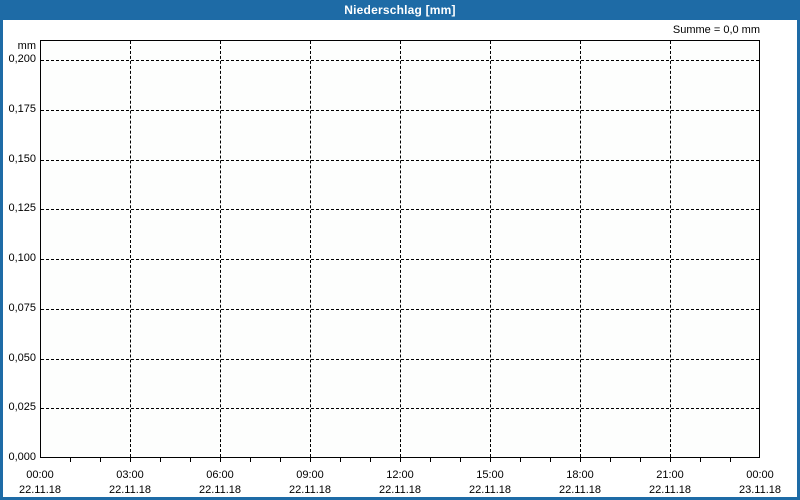  I want to click on y-tick-label: 0,025, so click(22, 407).